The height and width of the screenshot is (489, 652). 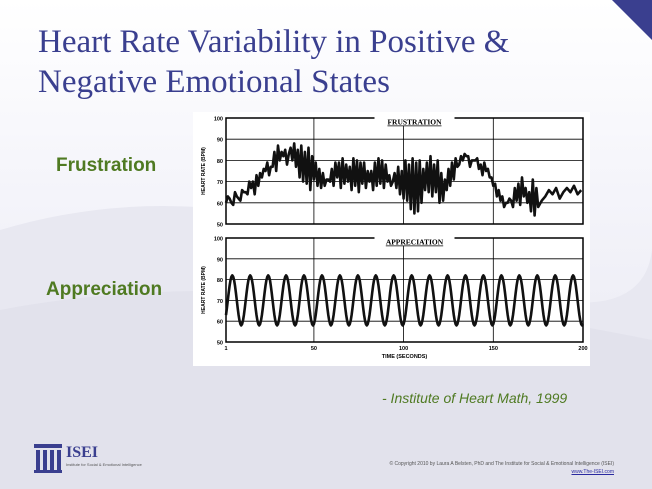 What do you see at coordinates (632, 20) in the screenshot?
I see `corner-accent` at bounding box center [632, 20].